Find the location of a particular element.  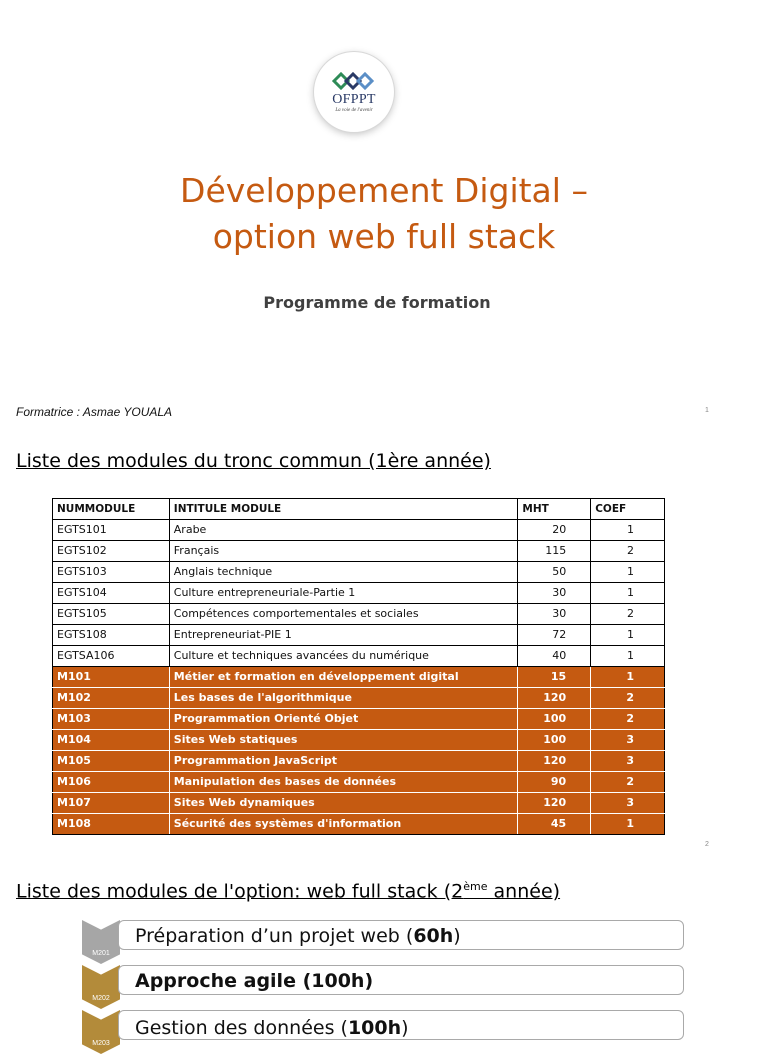

module-hours: 40 is located at coordinates (554, 656).